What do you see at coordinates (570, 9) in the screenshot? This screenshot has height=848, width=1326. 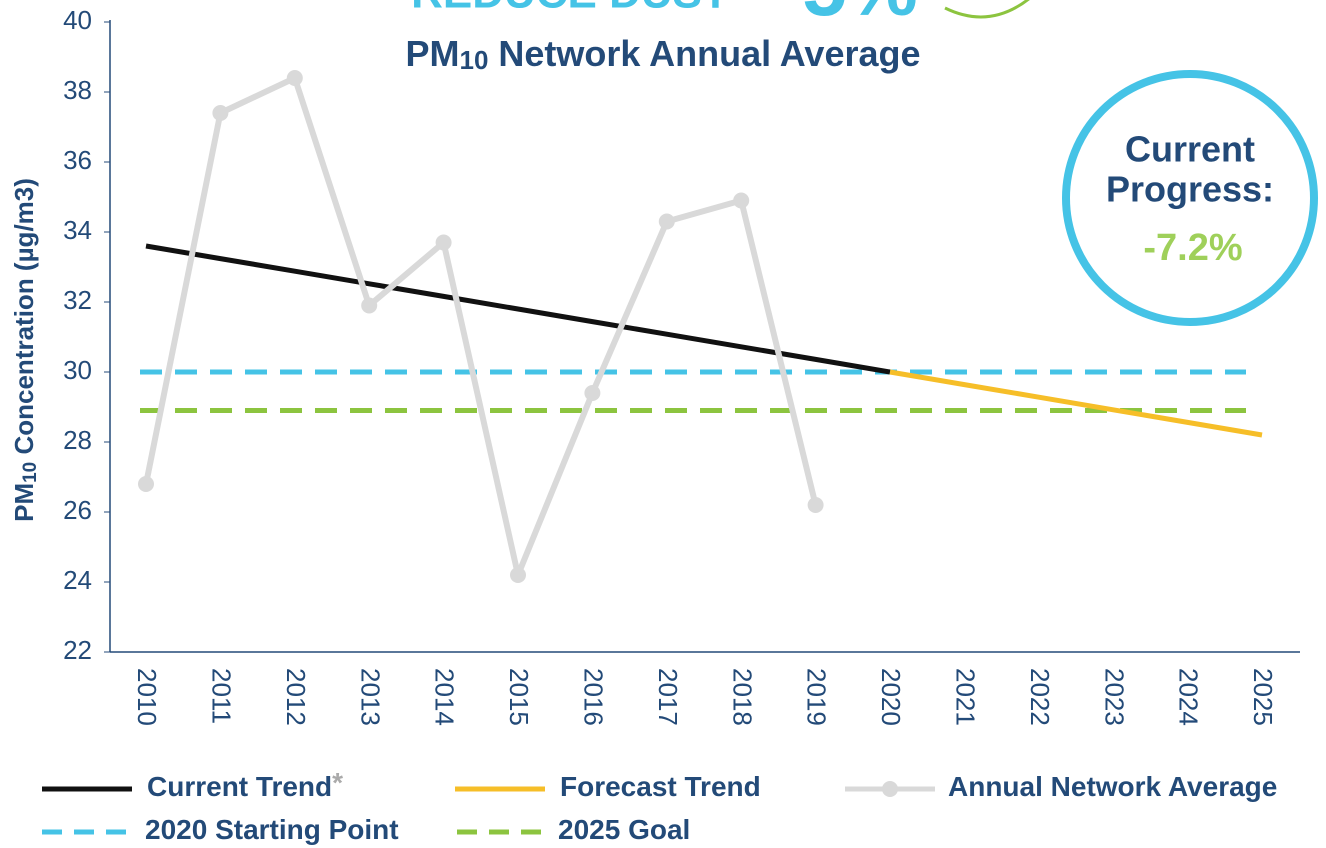 I see `banner: REDUCE DUST` at bounding box center [570, 9].